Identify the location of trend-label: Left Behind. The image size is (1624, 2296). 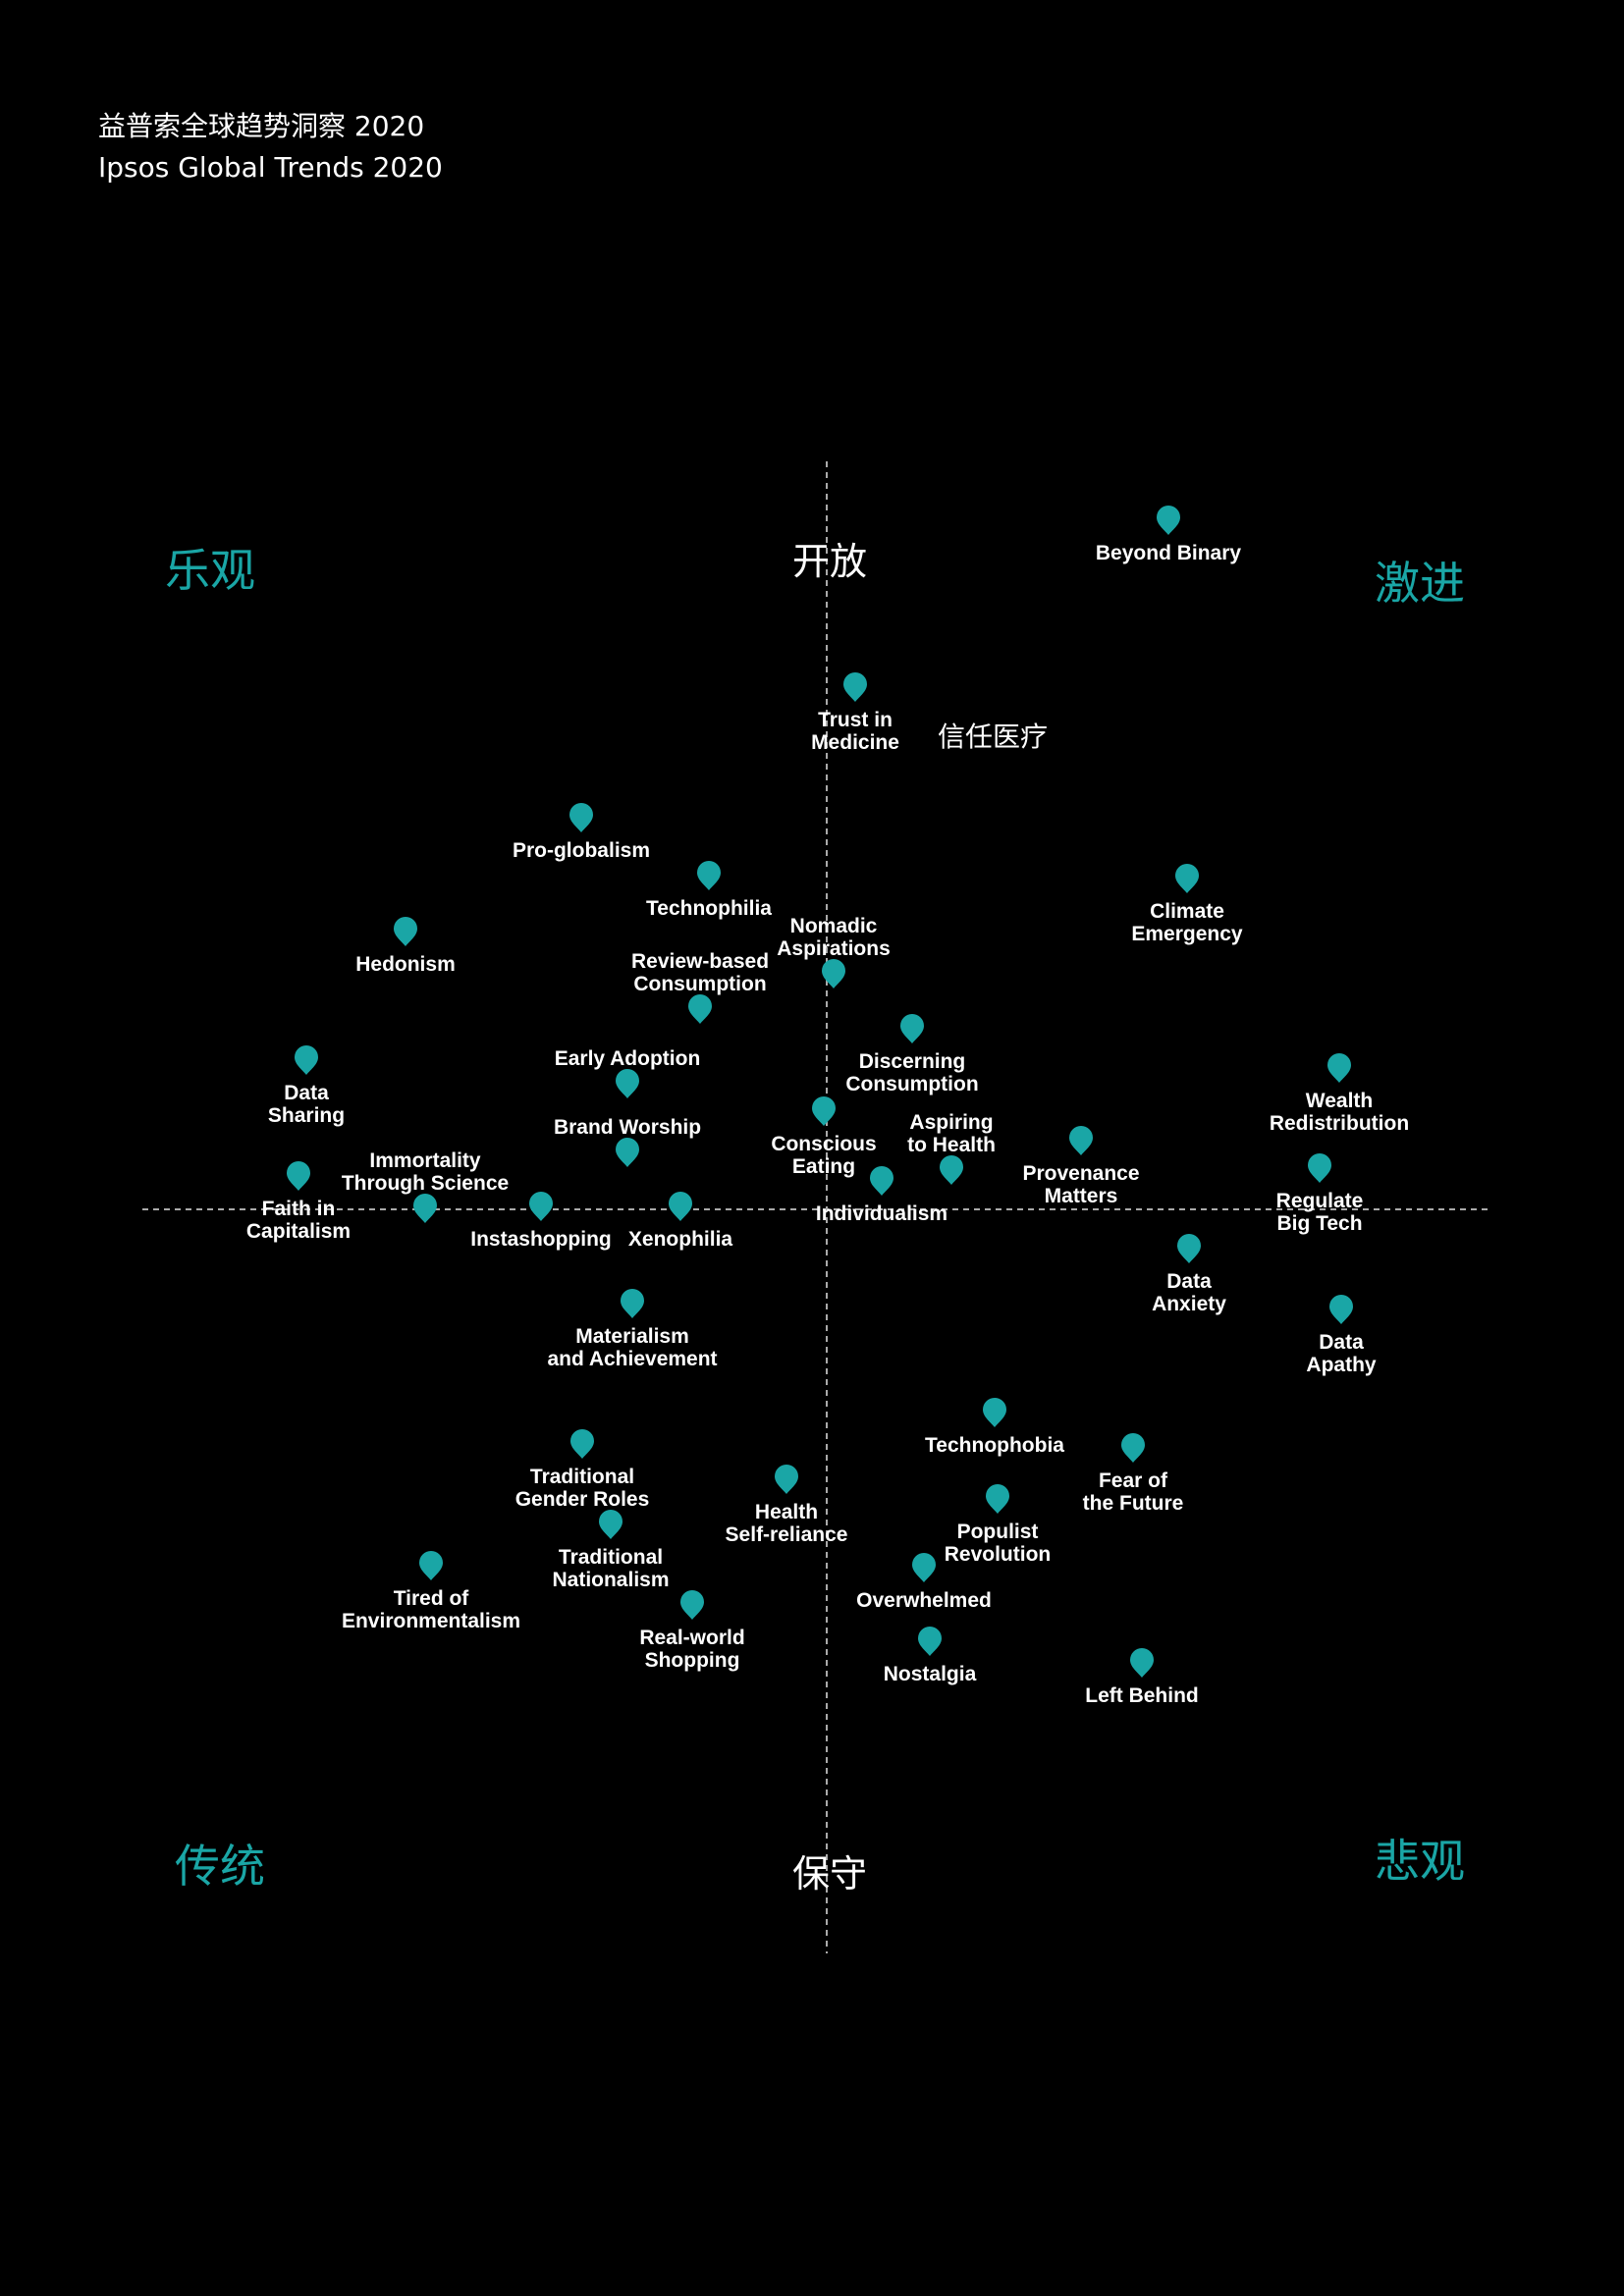
(1142, 1695).